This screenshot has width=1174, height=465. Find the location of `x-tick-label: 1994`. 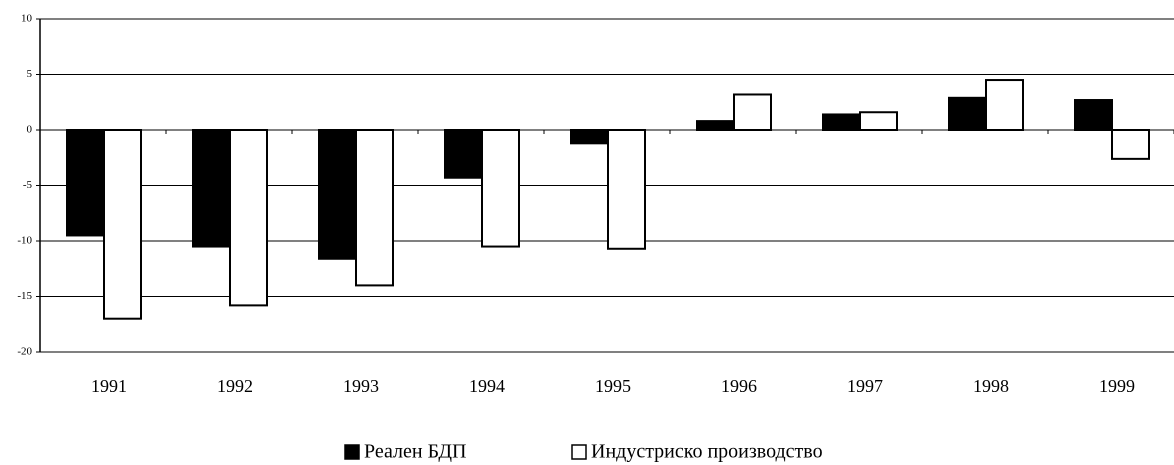

x-tick-label: 1994 is located at coordinates (487, 386).